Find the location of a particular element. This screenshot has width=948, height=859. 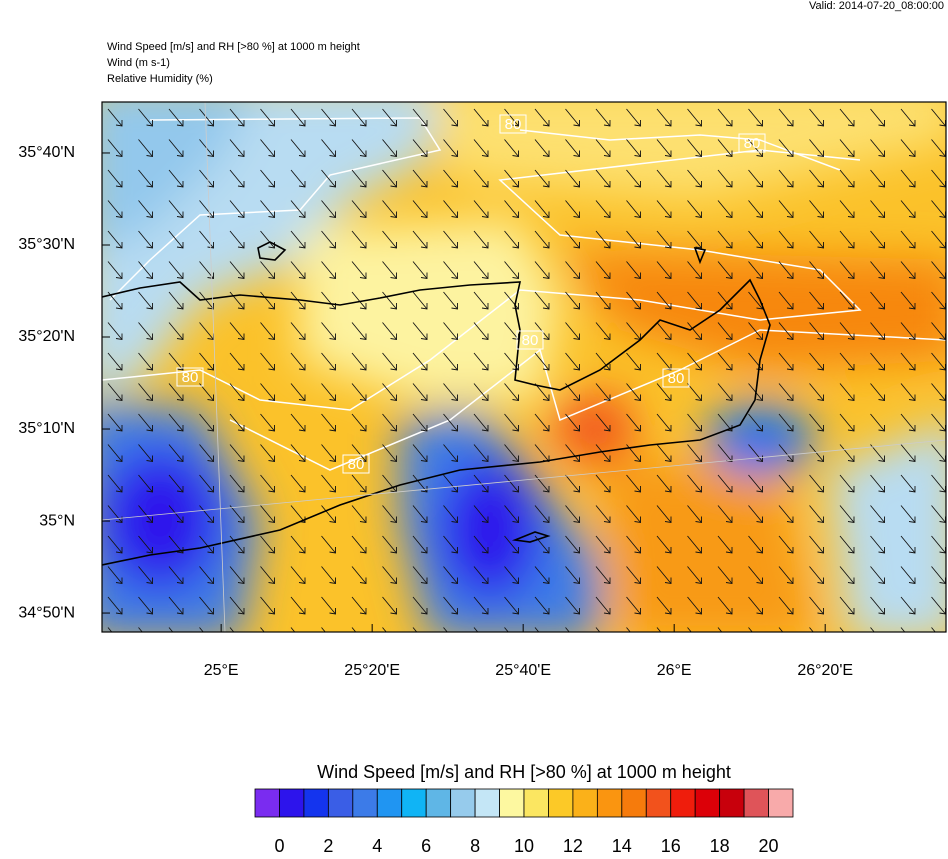

y-tick-label: 35°30'N is located at coordinates (46, 244).